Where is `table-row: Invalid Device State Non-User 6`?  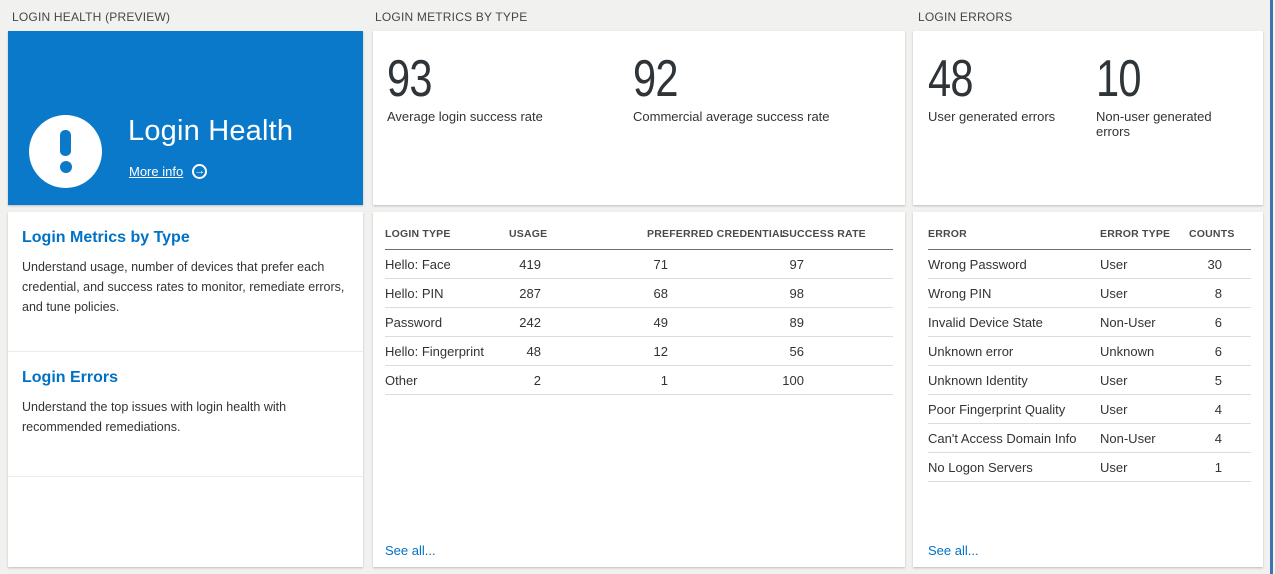 table-row: Invalid Device State Non-User 6 is located at coordinates (1089, 322).